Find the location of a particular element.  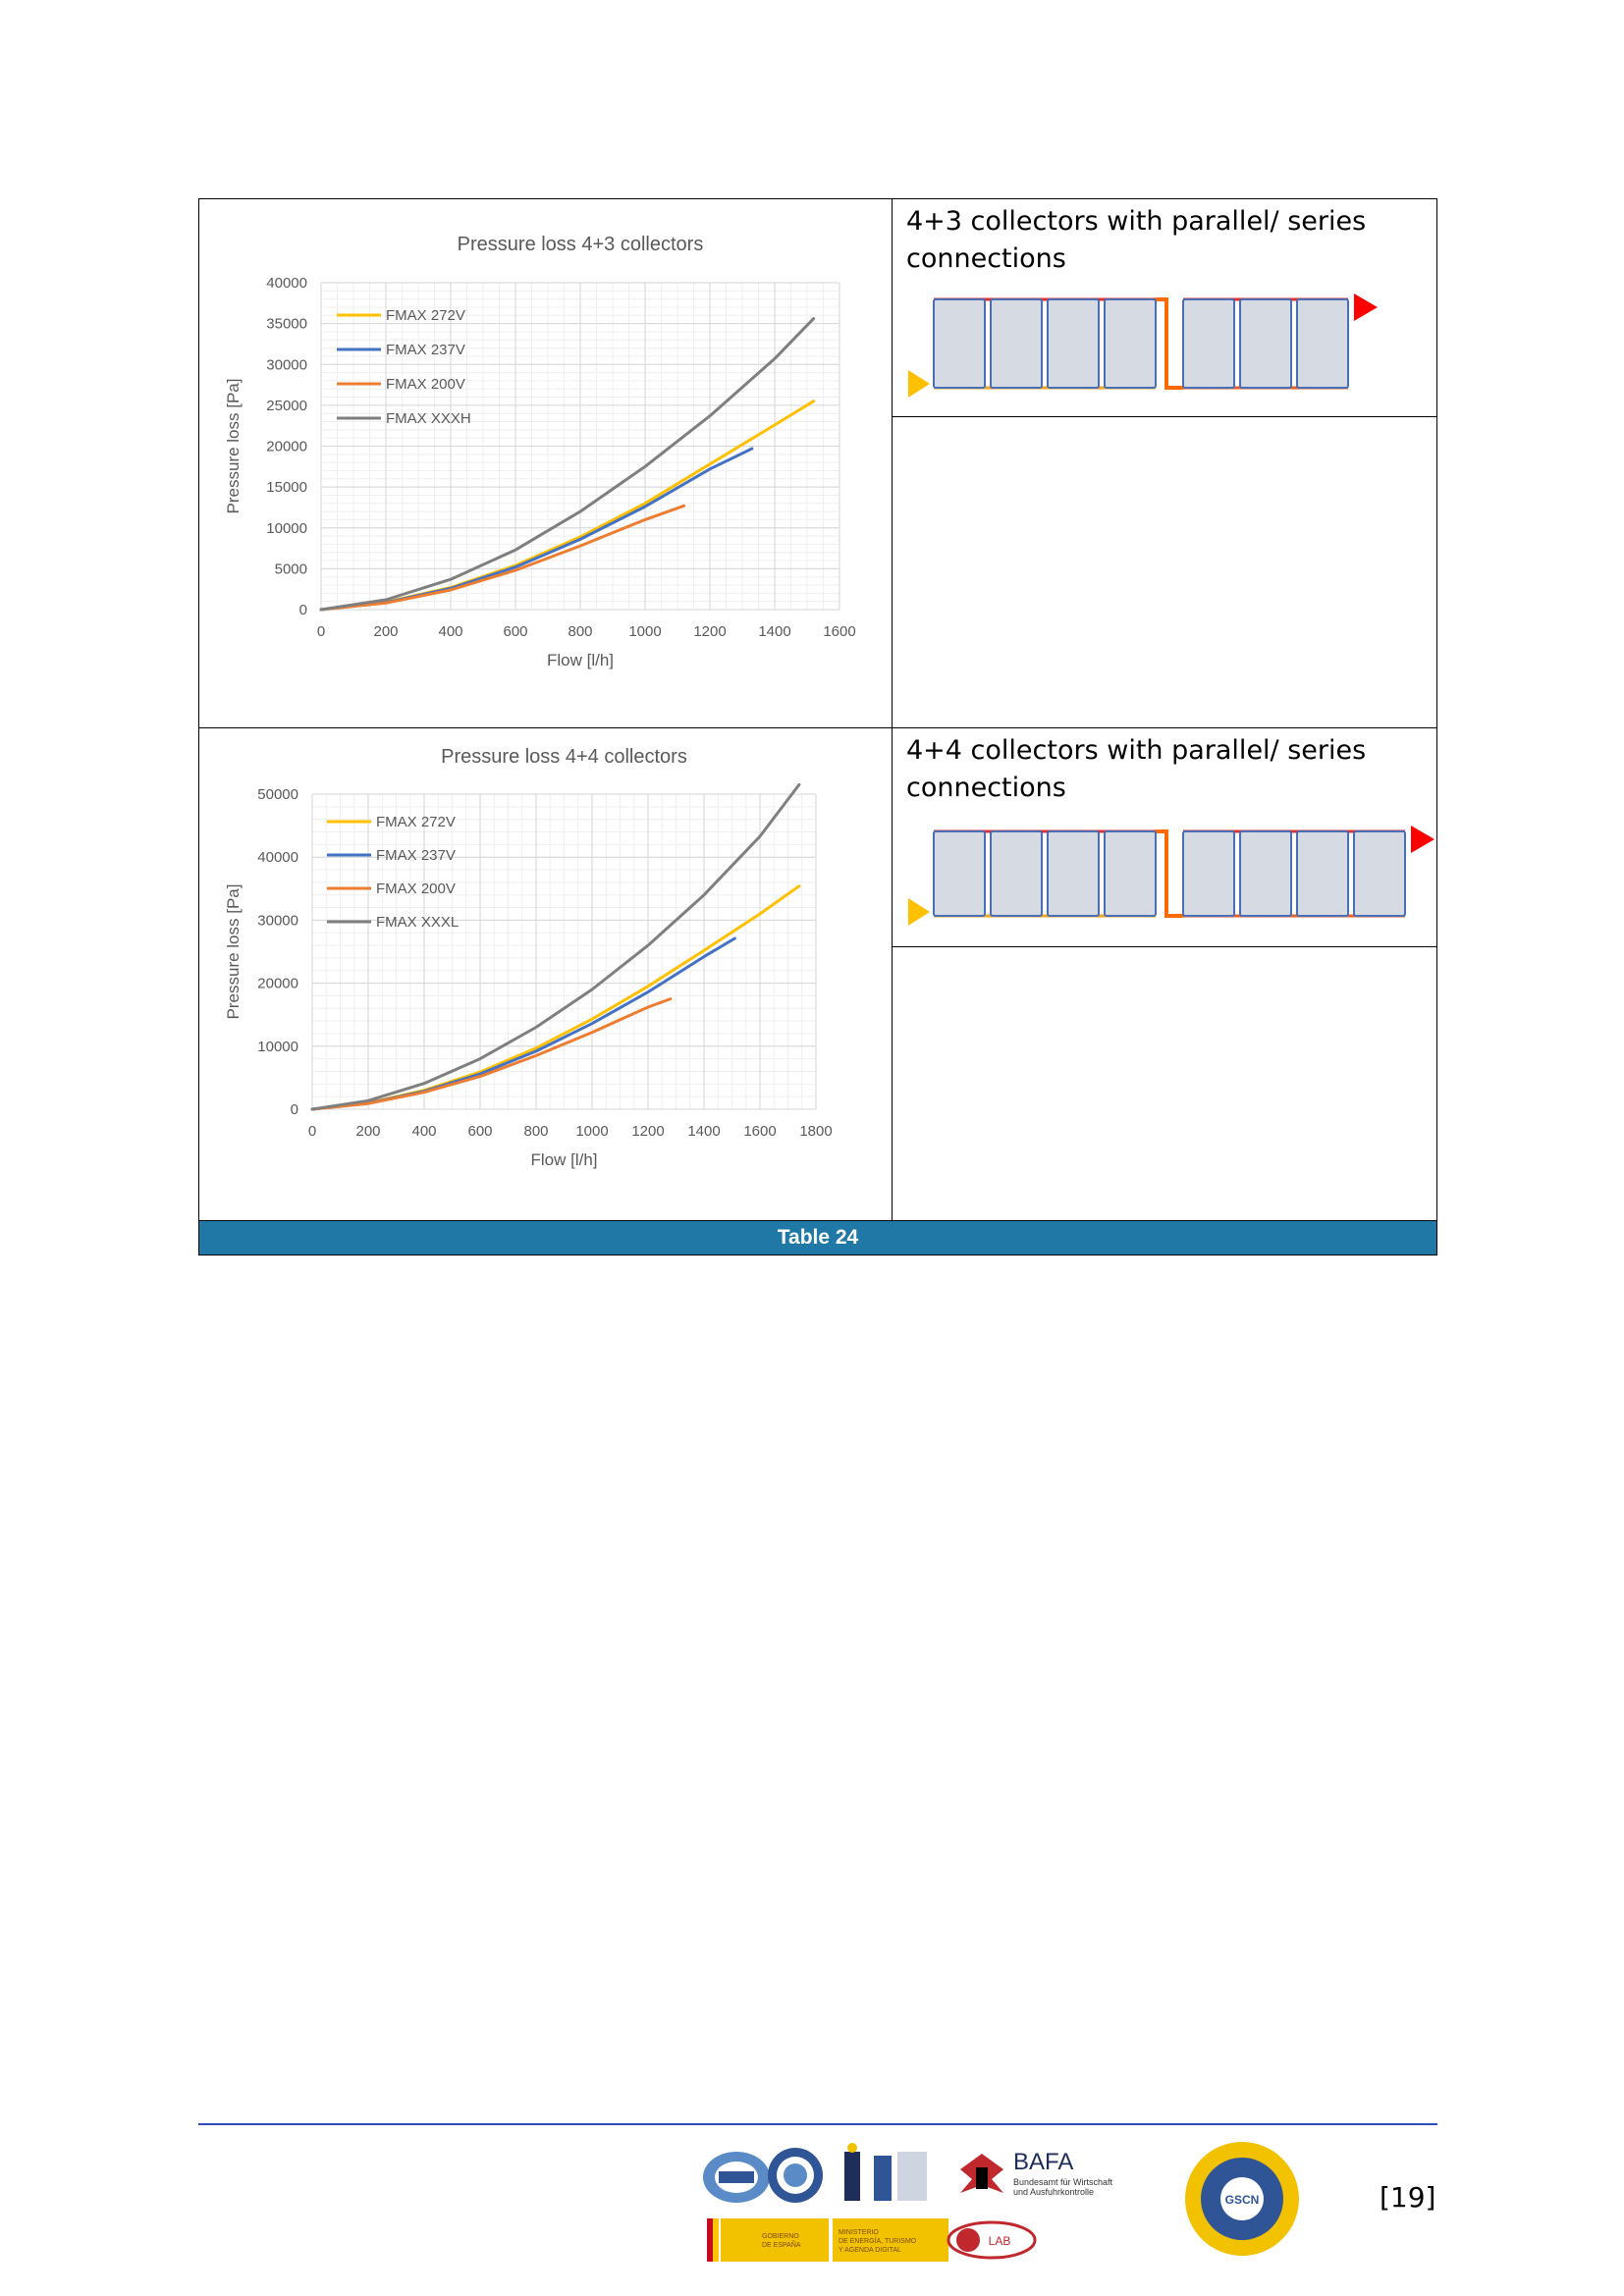

gscn-label: GSCN is located at coordinates (1242, 2200).